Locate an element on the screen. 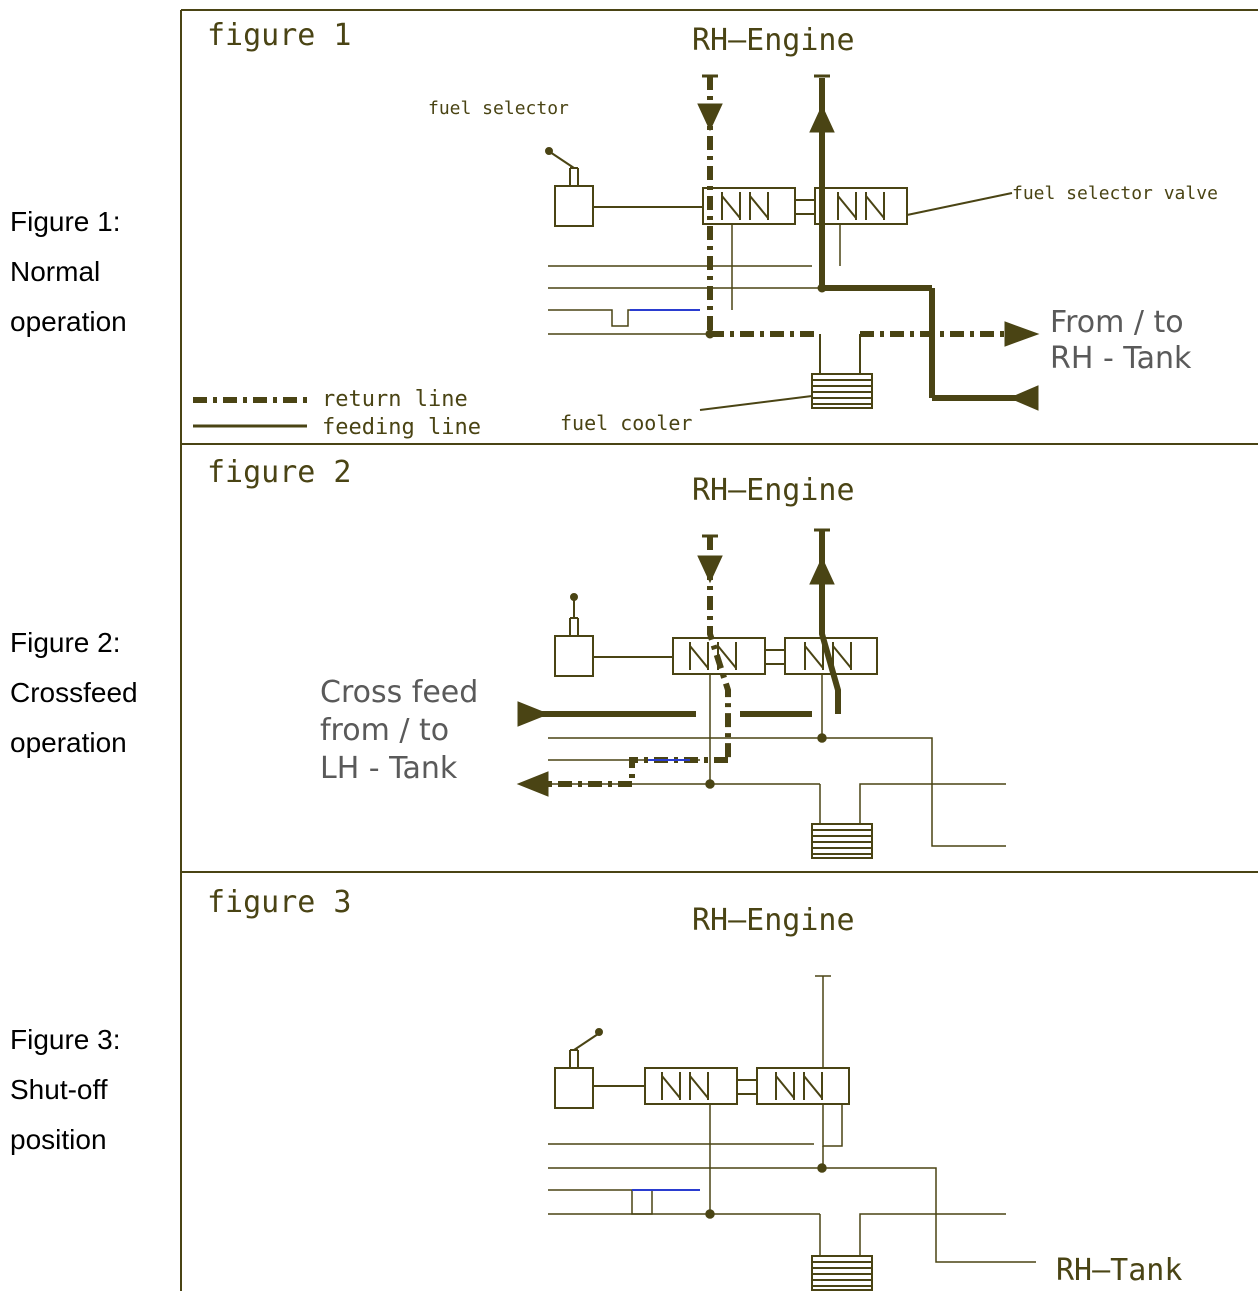 Image resolution: width=1258 pixels, height=1291 pixels. legend-return-label: return line is located at coordinates (395, 399).